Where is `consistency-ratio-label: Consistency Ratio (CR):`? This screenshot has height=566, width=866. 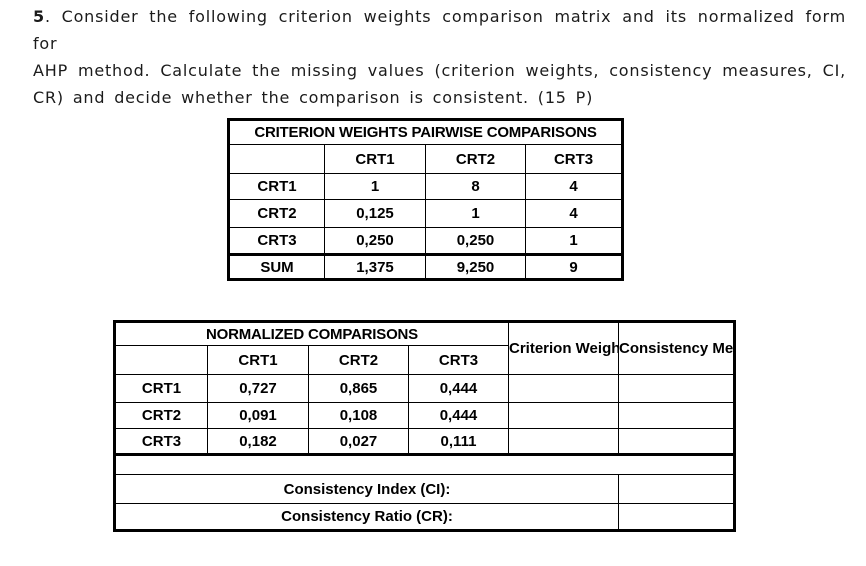
consistency-ratio-label: Consistency Ratio (CR): is located at coordinates (366, 517).